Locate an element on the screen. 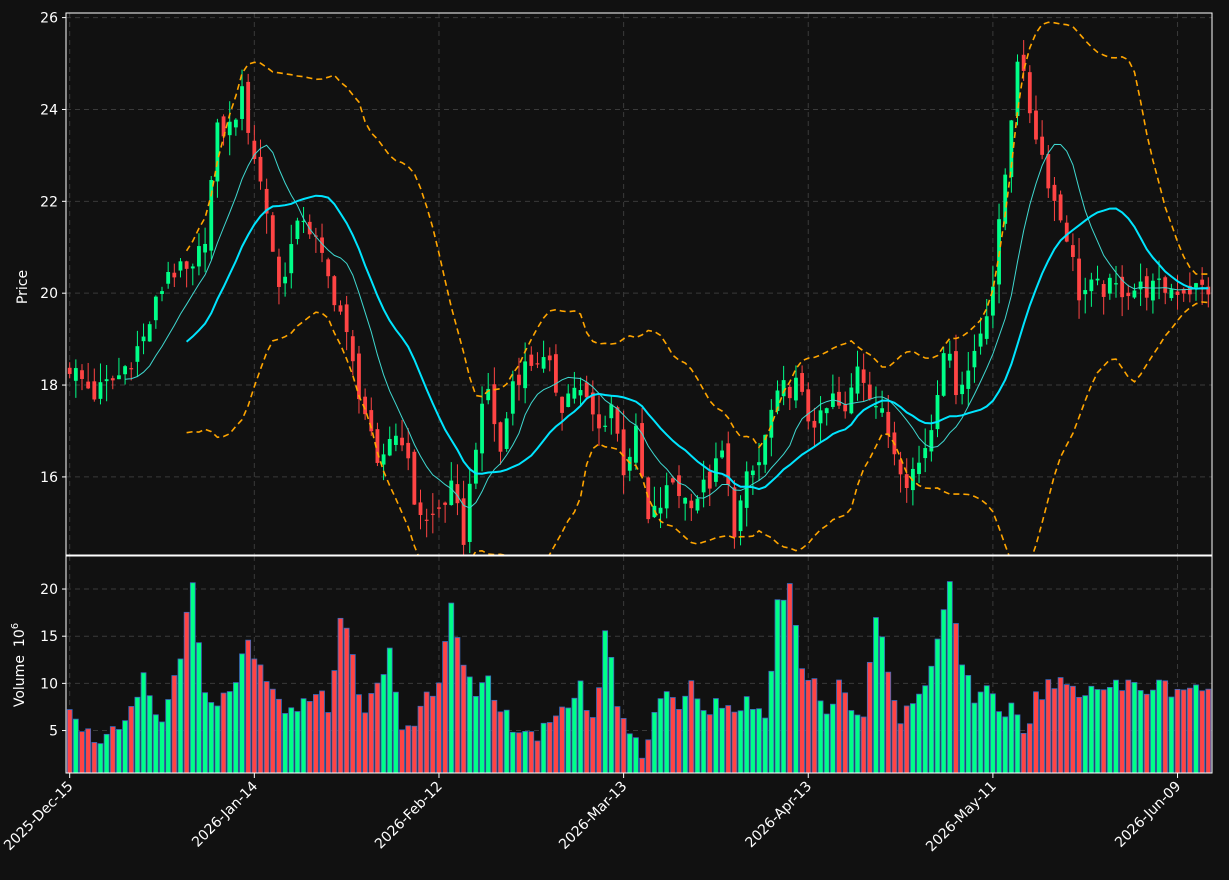 This screenshot has width=1229, height=880. price-axis-label: Price is located at coordinates (23, 287).